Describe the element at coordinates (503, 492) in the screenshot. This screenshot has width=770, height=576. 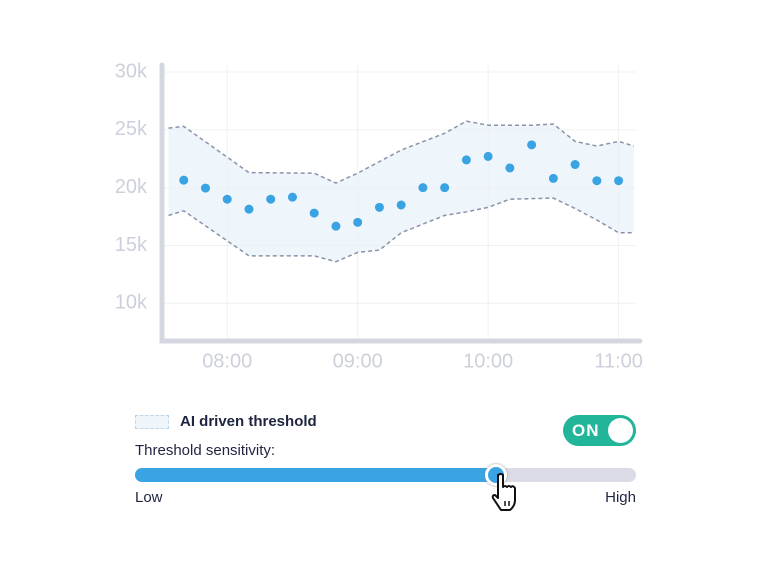
I see `cursor-icon` at that location.